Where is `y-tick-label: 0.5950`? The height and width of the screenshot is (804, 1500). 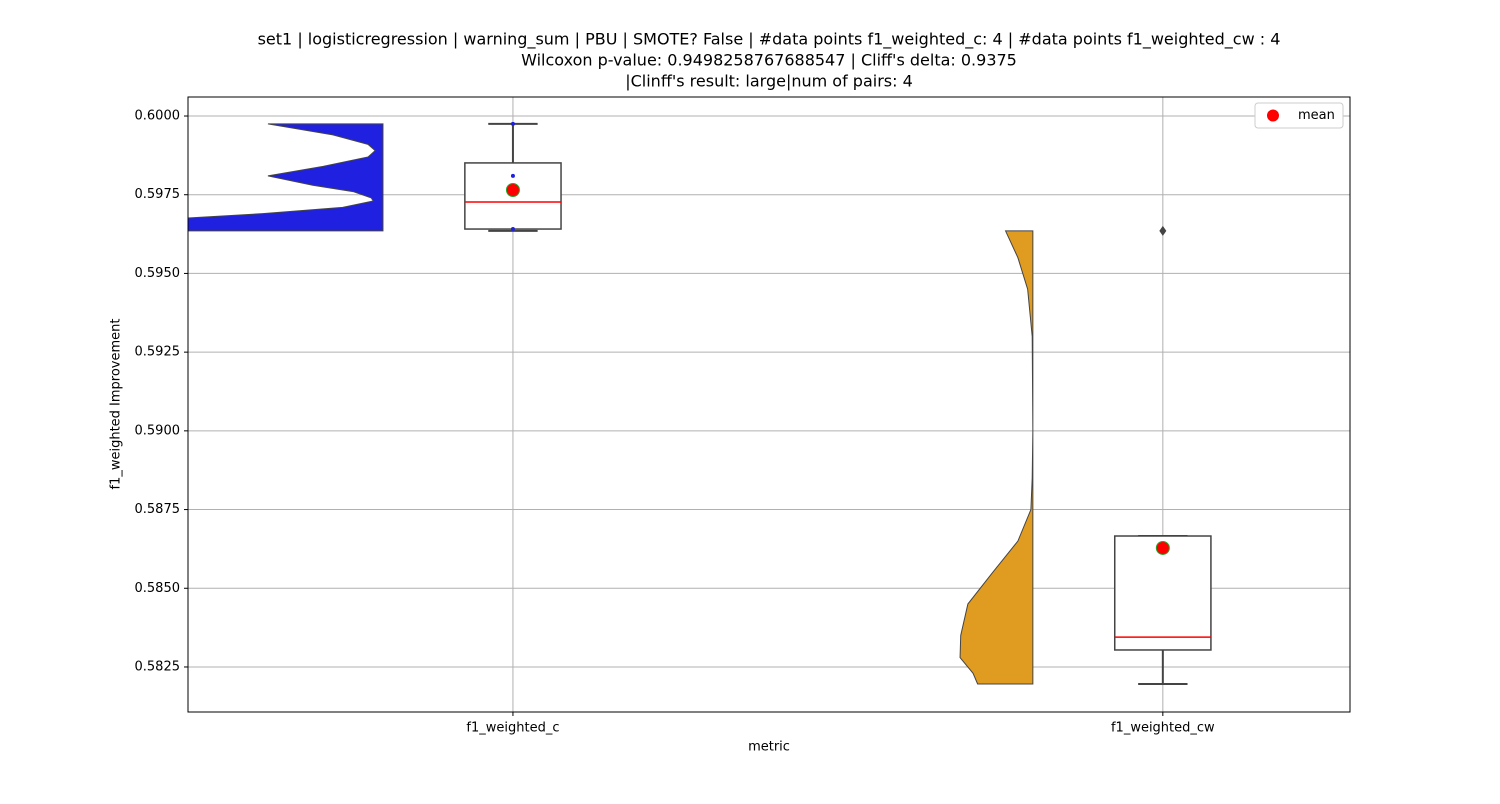
y-tick-label: 0.5950 is located at coordinates (158, 273).